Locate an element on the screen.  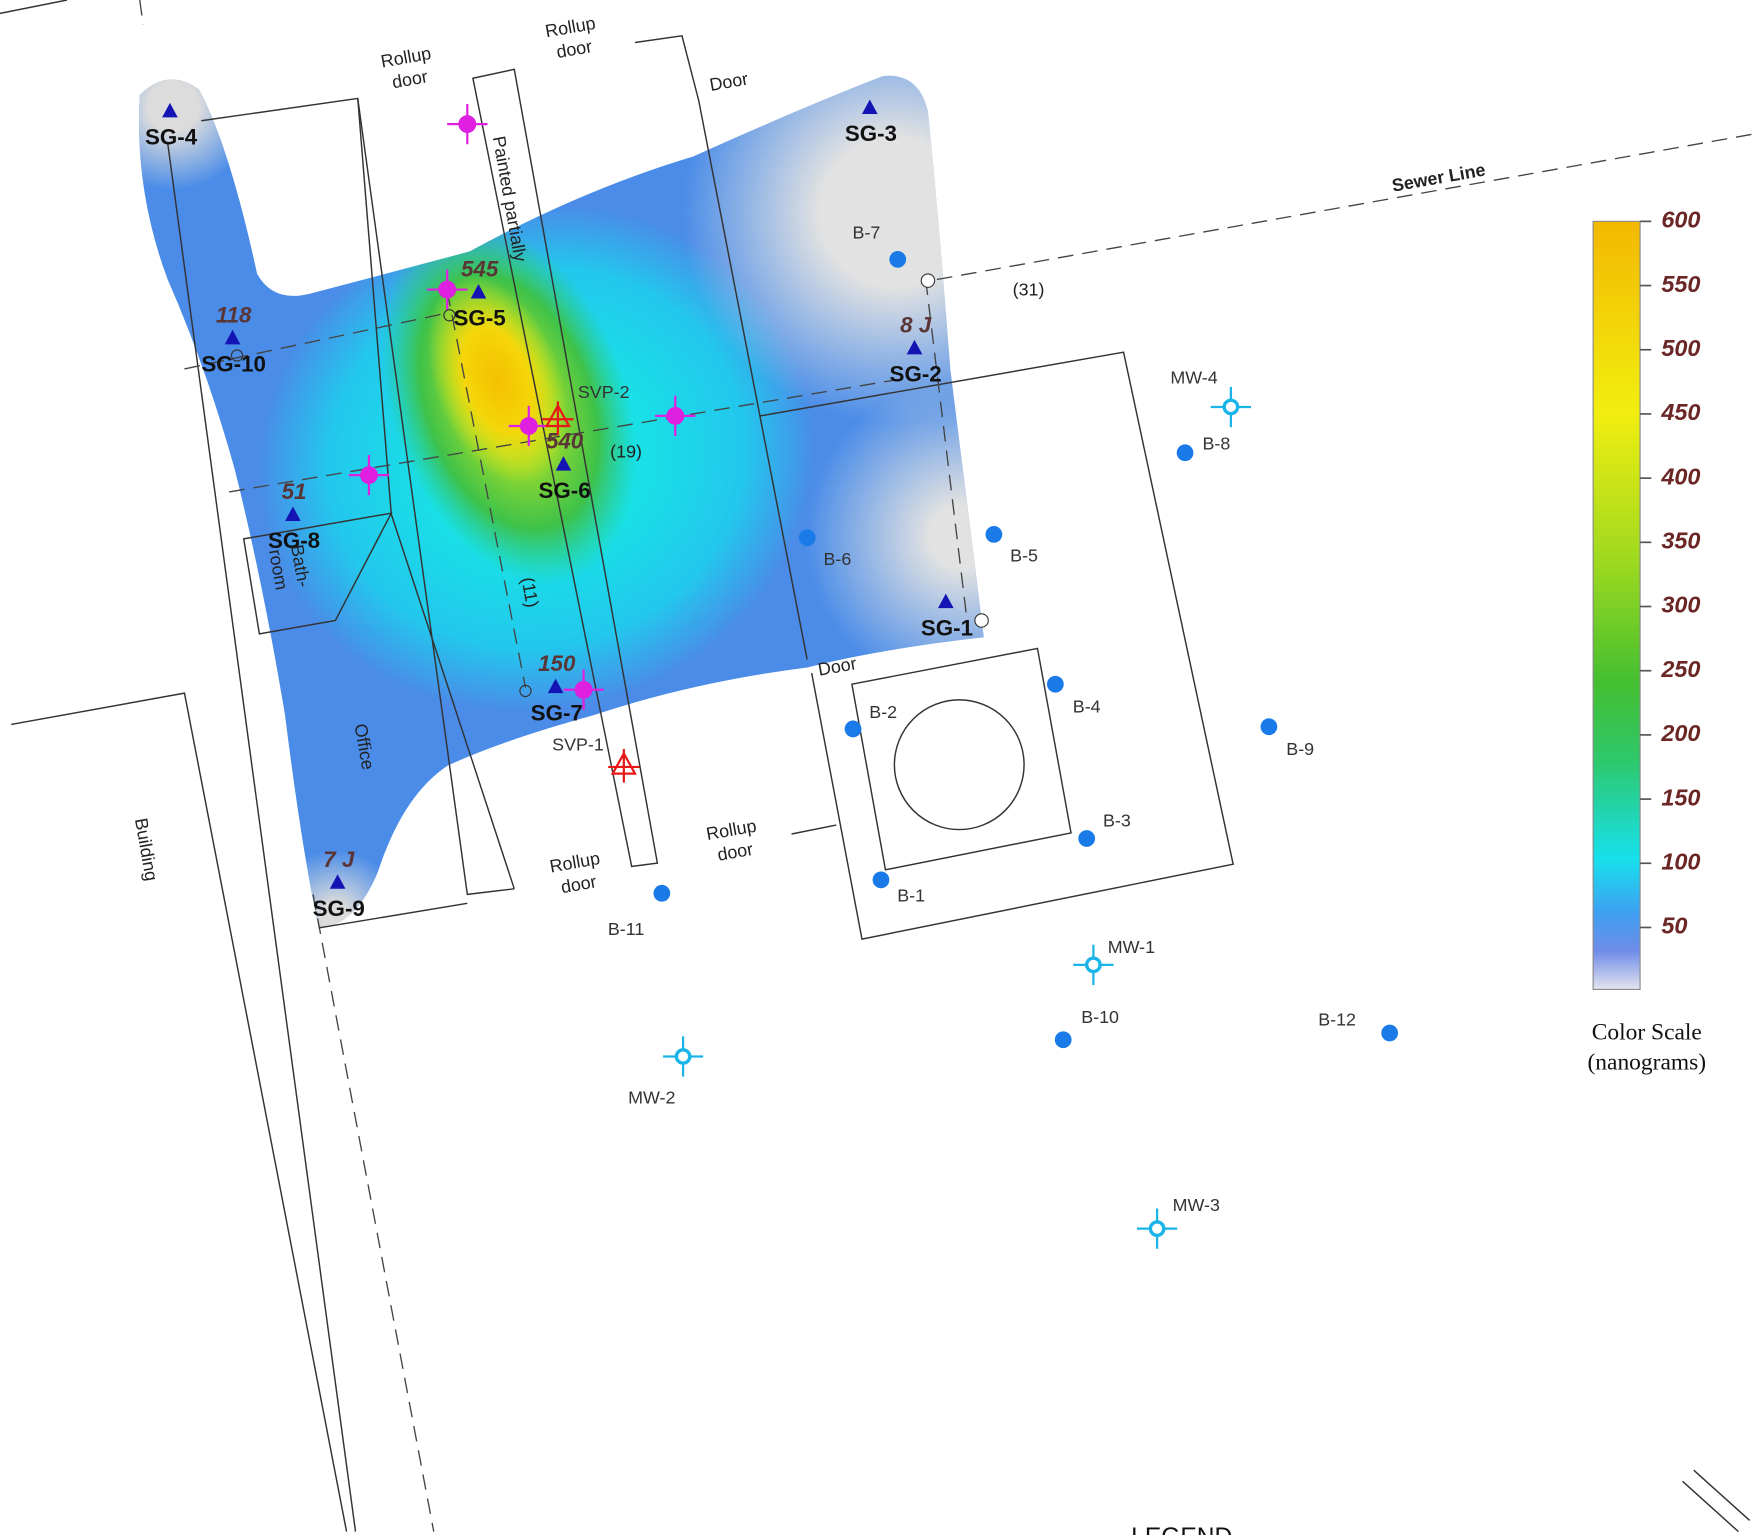
scale-tick-label: 200 is located at coordinates (1680, 733).